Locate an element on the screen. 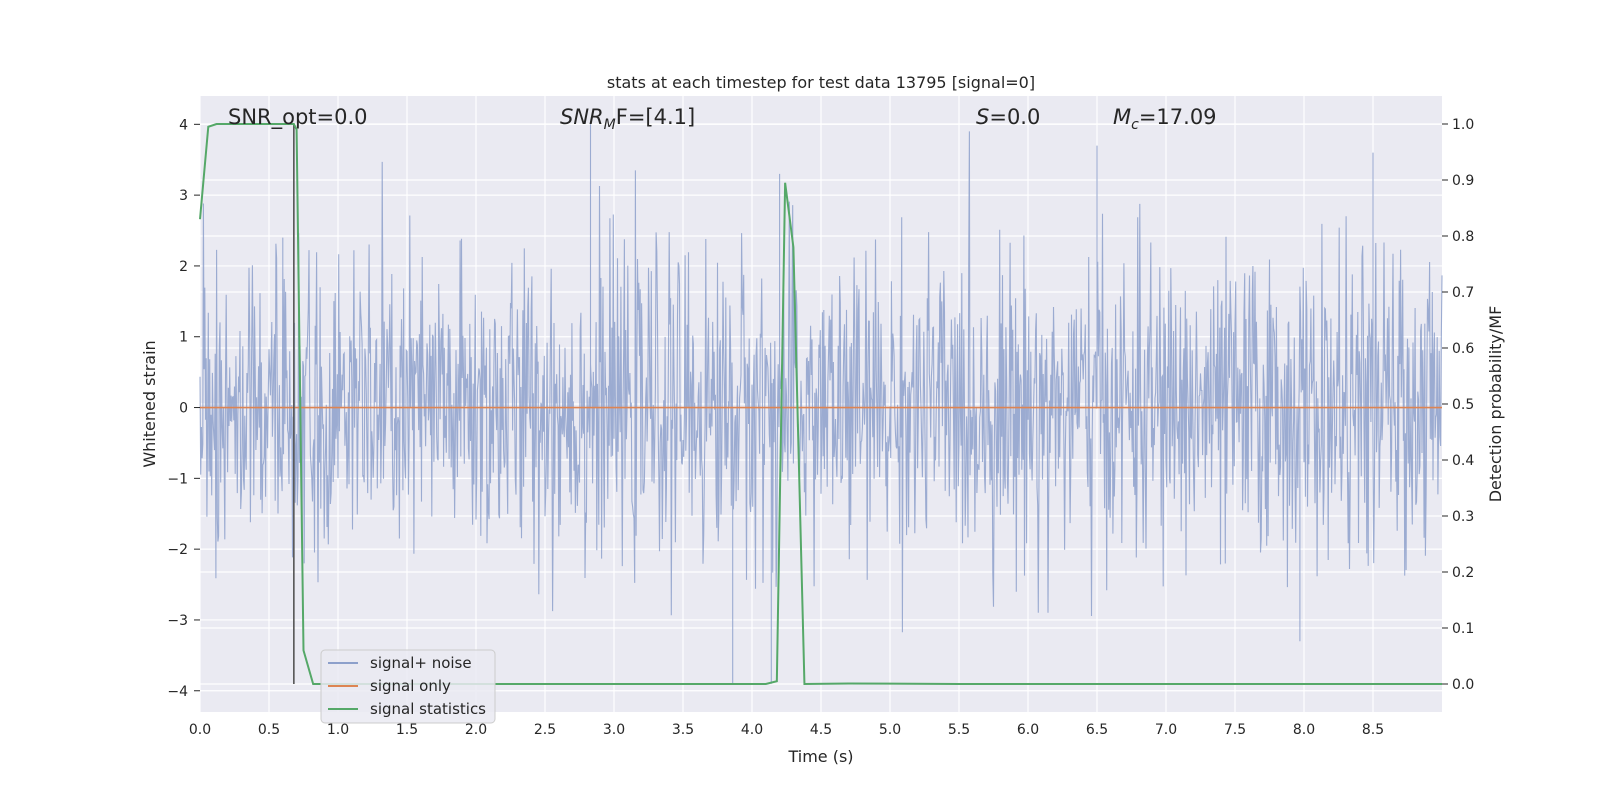  x-tick-label: 7.5 is located at coordinates (1235, 730).